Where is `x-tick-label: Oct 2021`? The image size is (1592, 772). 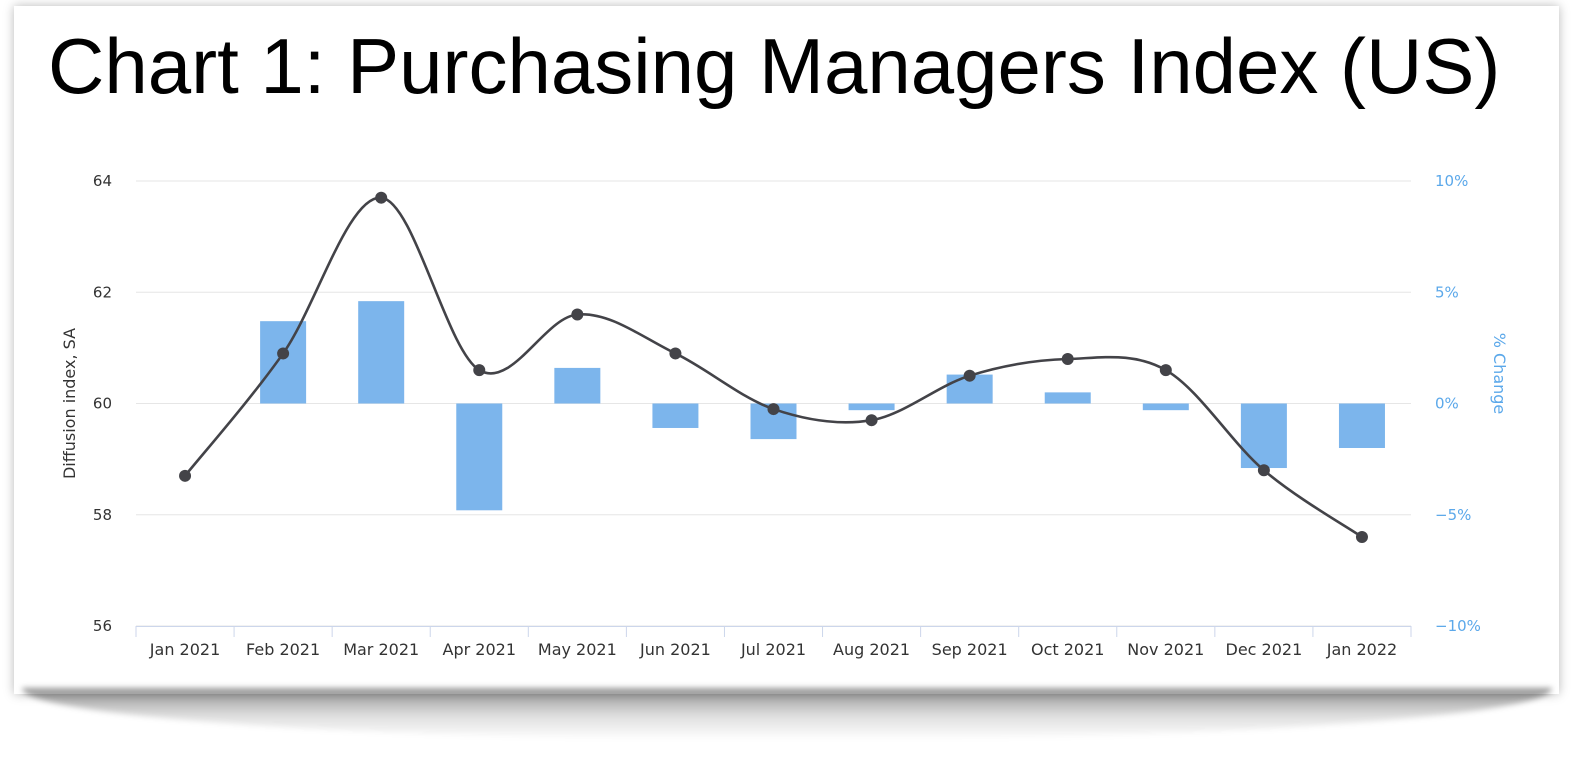 x-tick-label: Oct 2021 is located at coordinates (1067, 649).